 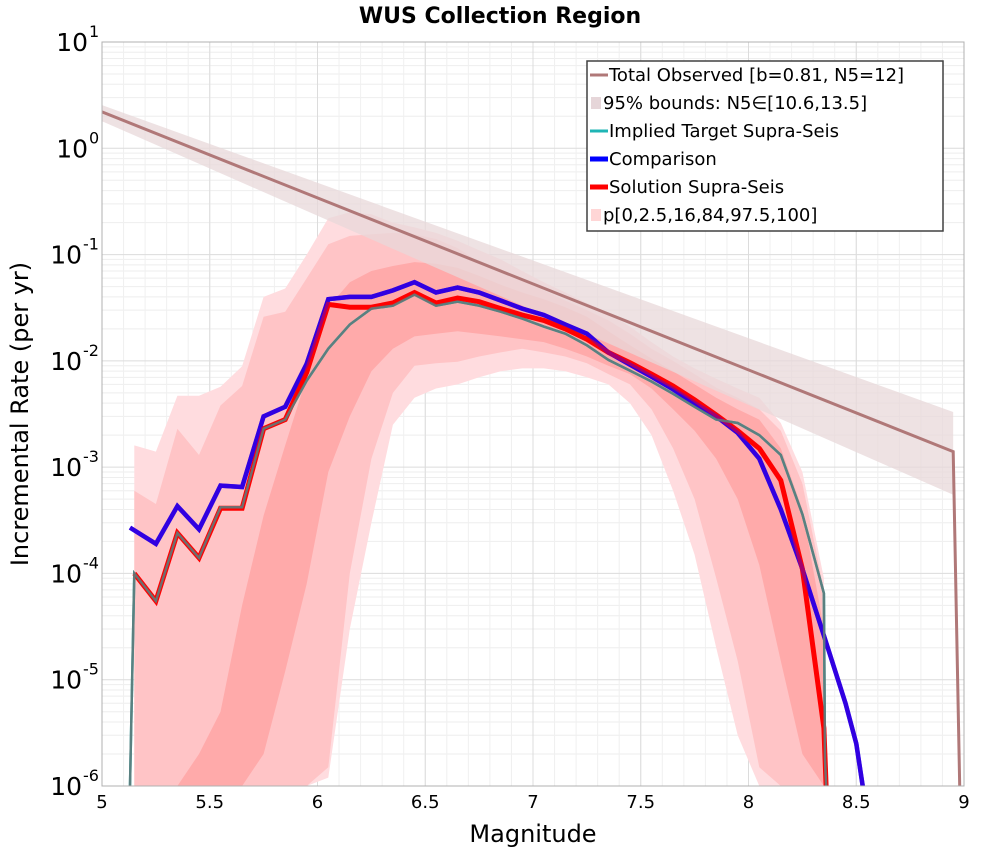 I want to click on x-tick-label: 8, so click(x=748, y=802).